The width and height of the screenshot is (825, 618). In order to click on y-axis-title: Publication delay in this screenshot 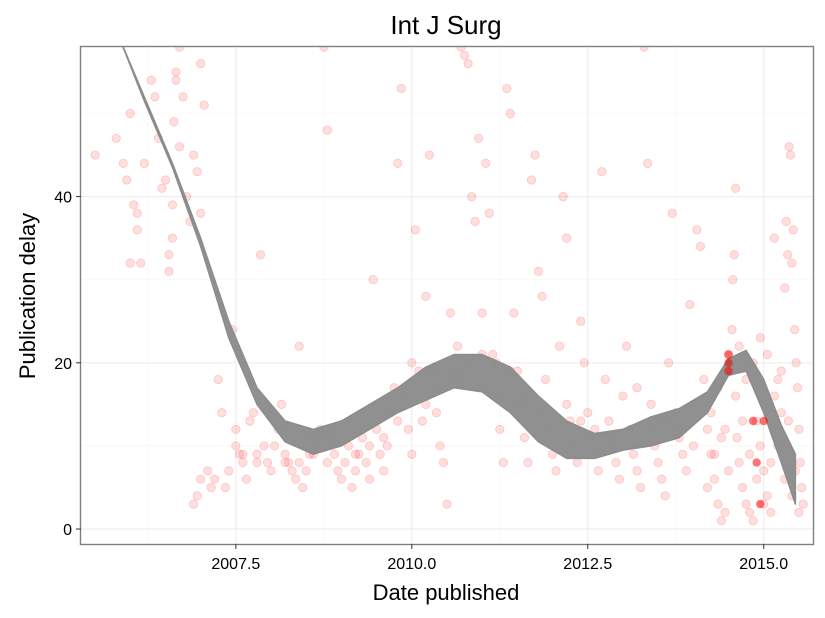, I will do `click(27, 296)`.